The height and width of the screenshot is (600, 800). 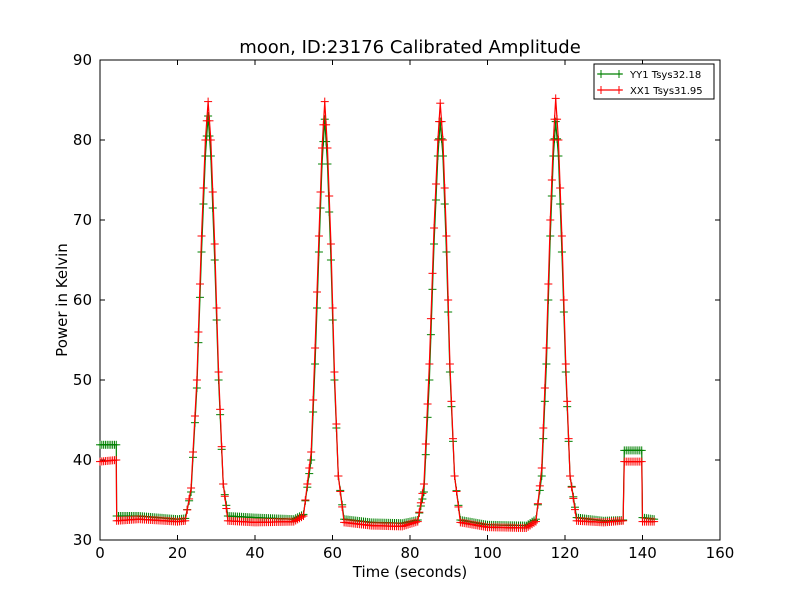 I want to click on x-tick-label: 20, so click(x=177, y=553).